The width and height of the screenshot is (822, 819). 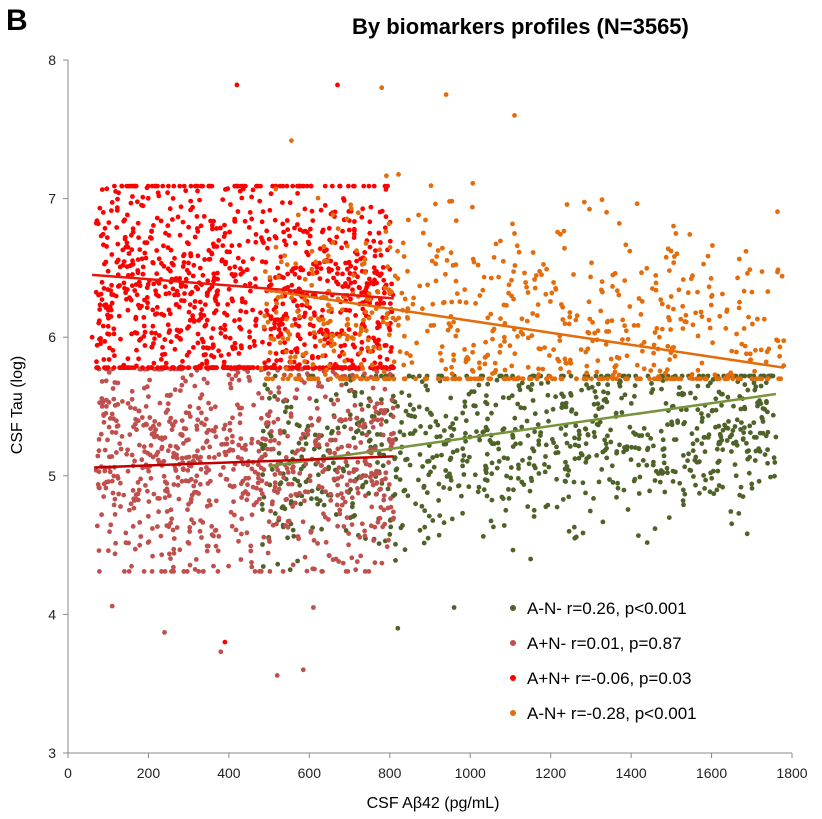 What do you see at coordinates (513, 643) in the screenshot?
I see `legend-marker` at bounding box center [513, 643].